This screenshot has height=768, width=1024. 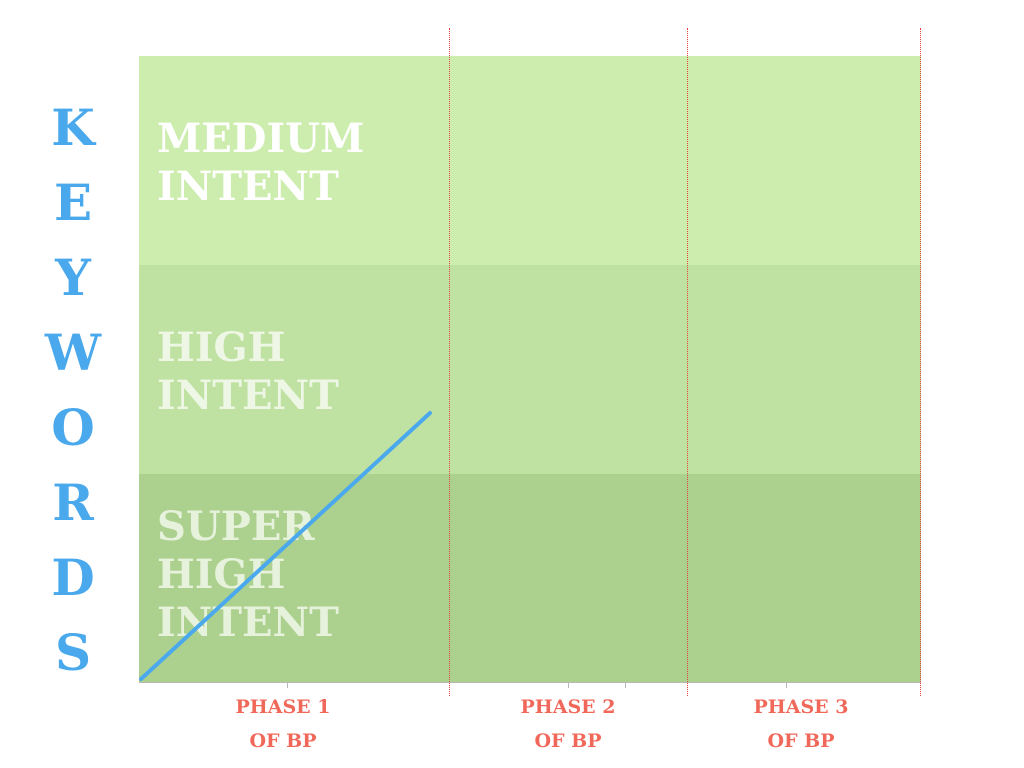 I want to click on band-label-super-high-intent: SUPER HIGH INTENT, so click(x=248, y=574).